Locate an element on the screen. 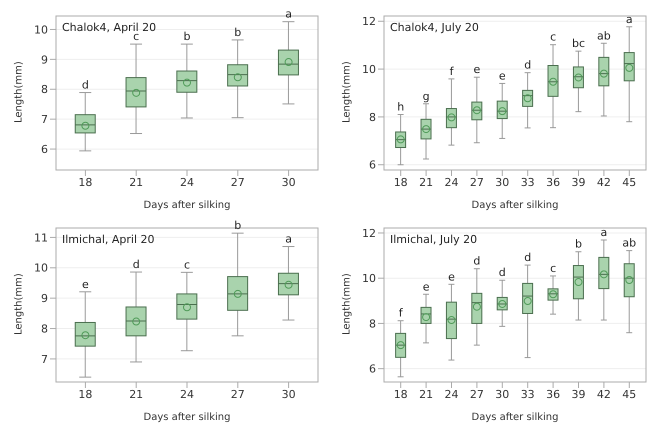 This screenshot has width=659, height=424. text: Ilmichal, April 20 is located at coordinates (108, 239).